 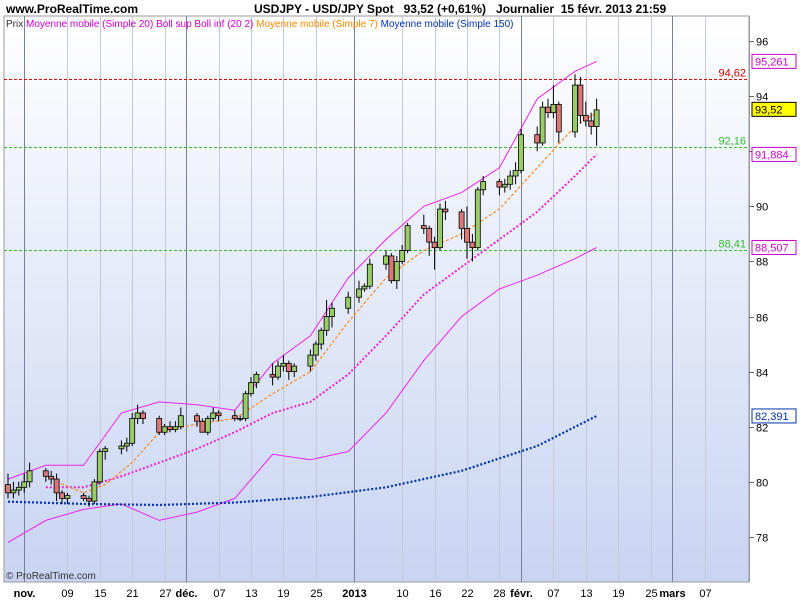 What do you see at coordinates (732, 142) in the screenshot?
I see `level-label: 92,16` at bounding box center [732, 142].